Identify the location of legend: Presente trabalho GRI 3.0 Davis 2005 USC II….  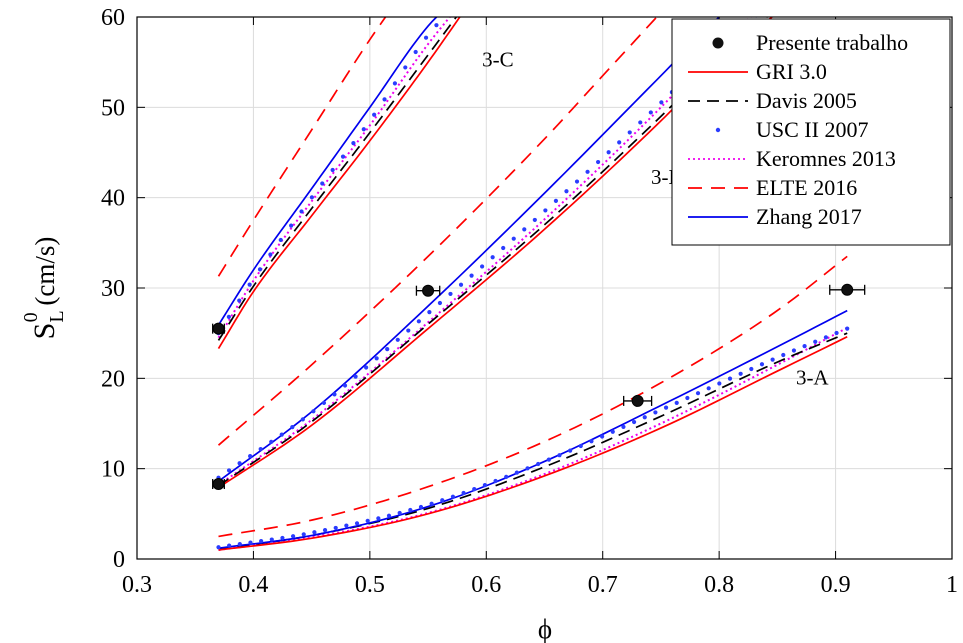
(811, 132).